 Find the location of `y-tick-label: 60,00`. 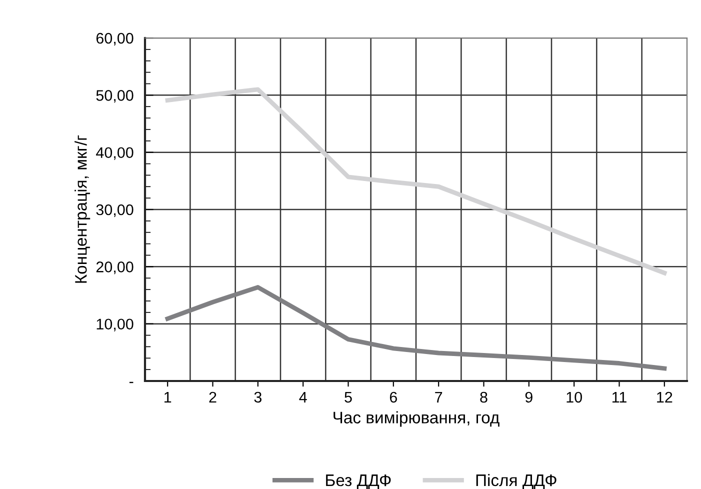

y-tick-label: 60,00 is located at coordinates (115, 39).